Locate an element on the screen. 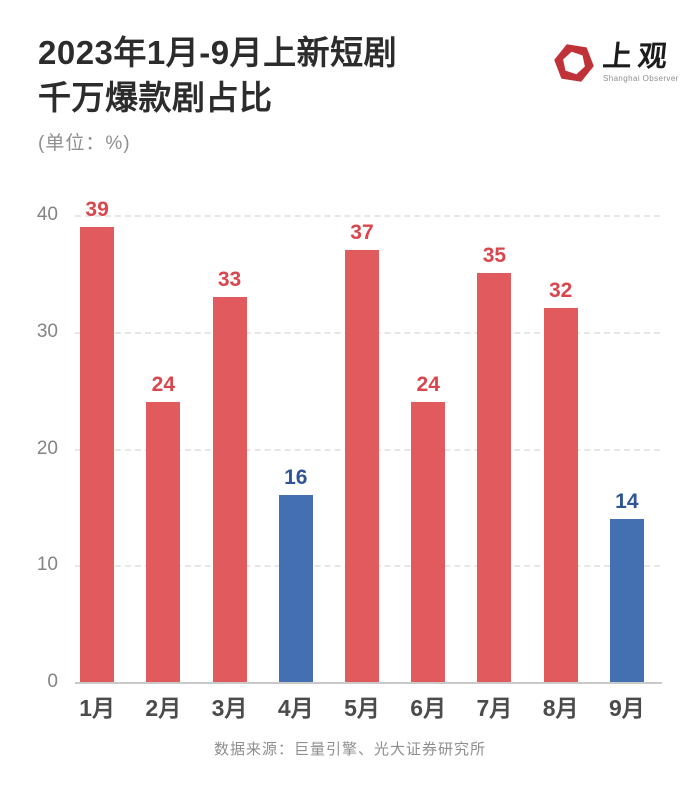  bar-column: 32 is located at coordinates (561, 431).